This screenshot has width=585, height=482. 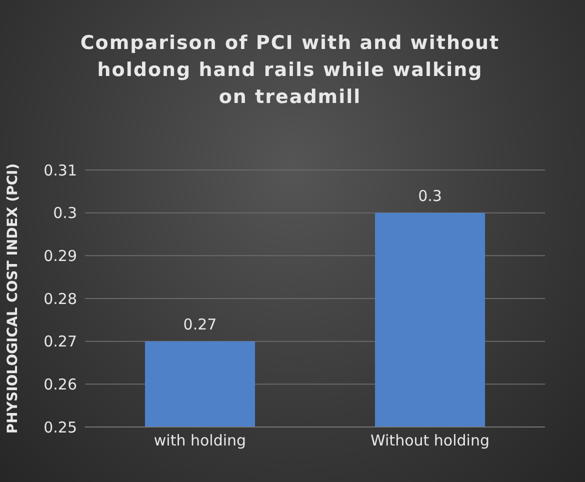 I want to click on y-tick-label: 0.26, so click(x=60, y=384).